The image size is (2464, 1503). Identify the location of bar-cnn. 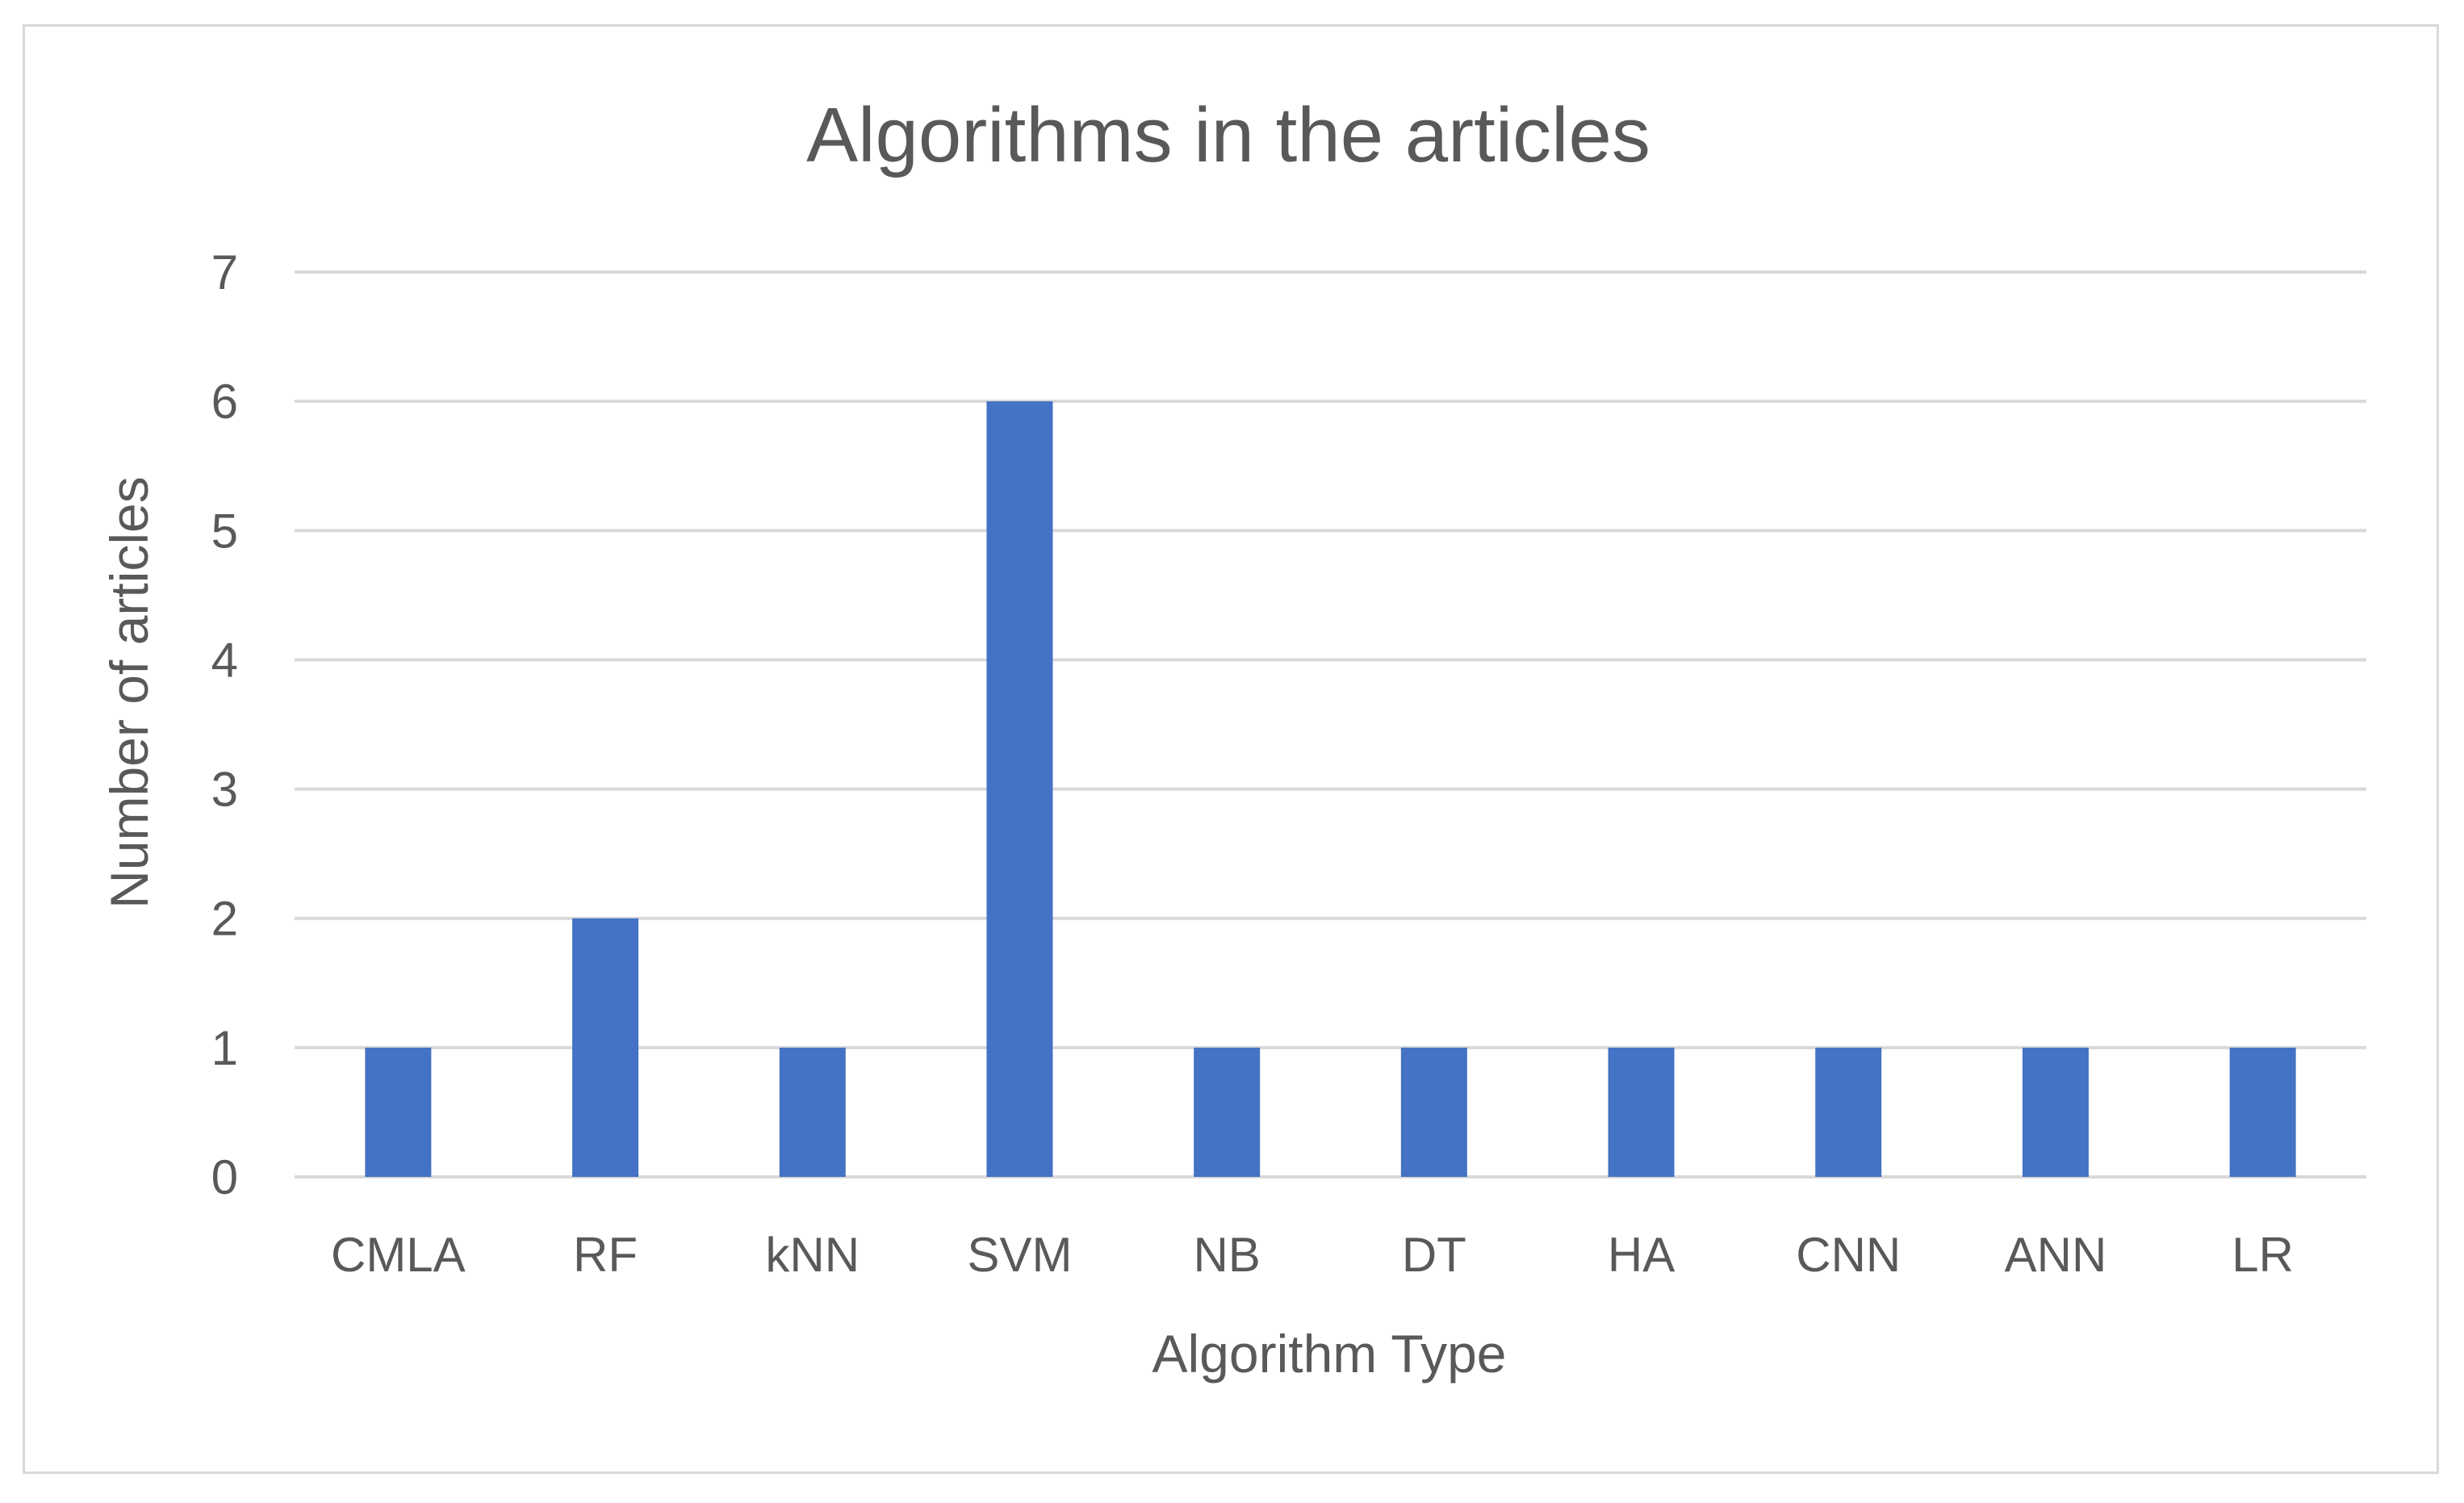
(1848, 1112).